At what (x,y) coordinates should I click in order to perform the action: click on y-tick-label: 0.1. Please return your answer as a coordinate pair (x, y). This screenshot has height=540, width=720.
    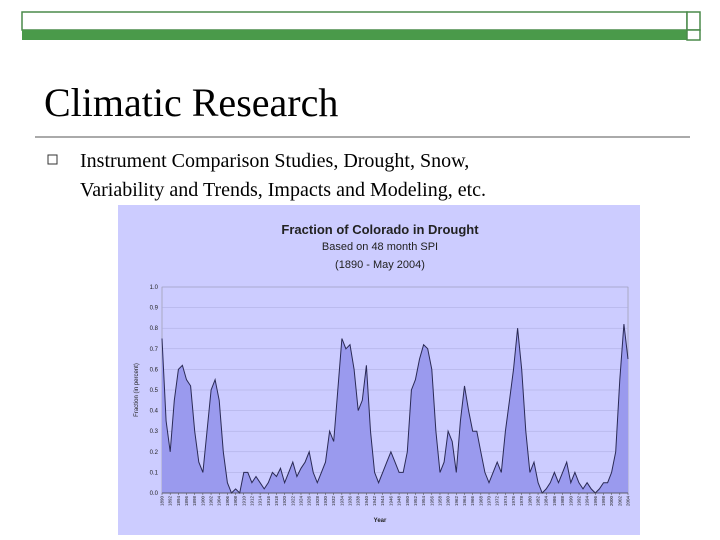
    Looking at the image, I should click on (154, 473).